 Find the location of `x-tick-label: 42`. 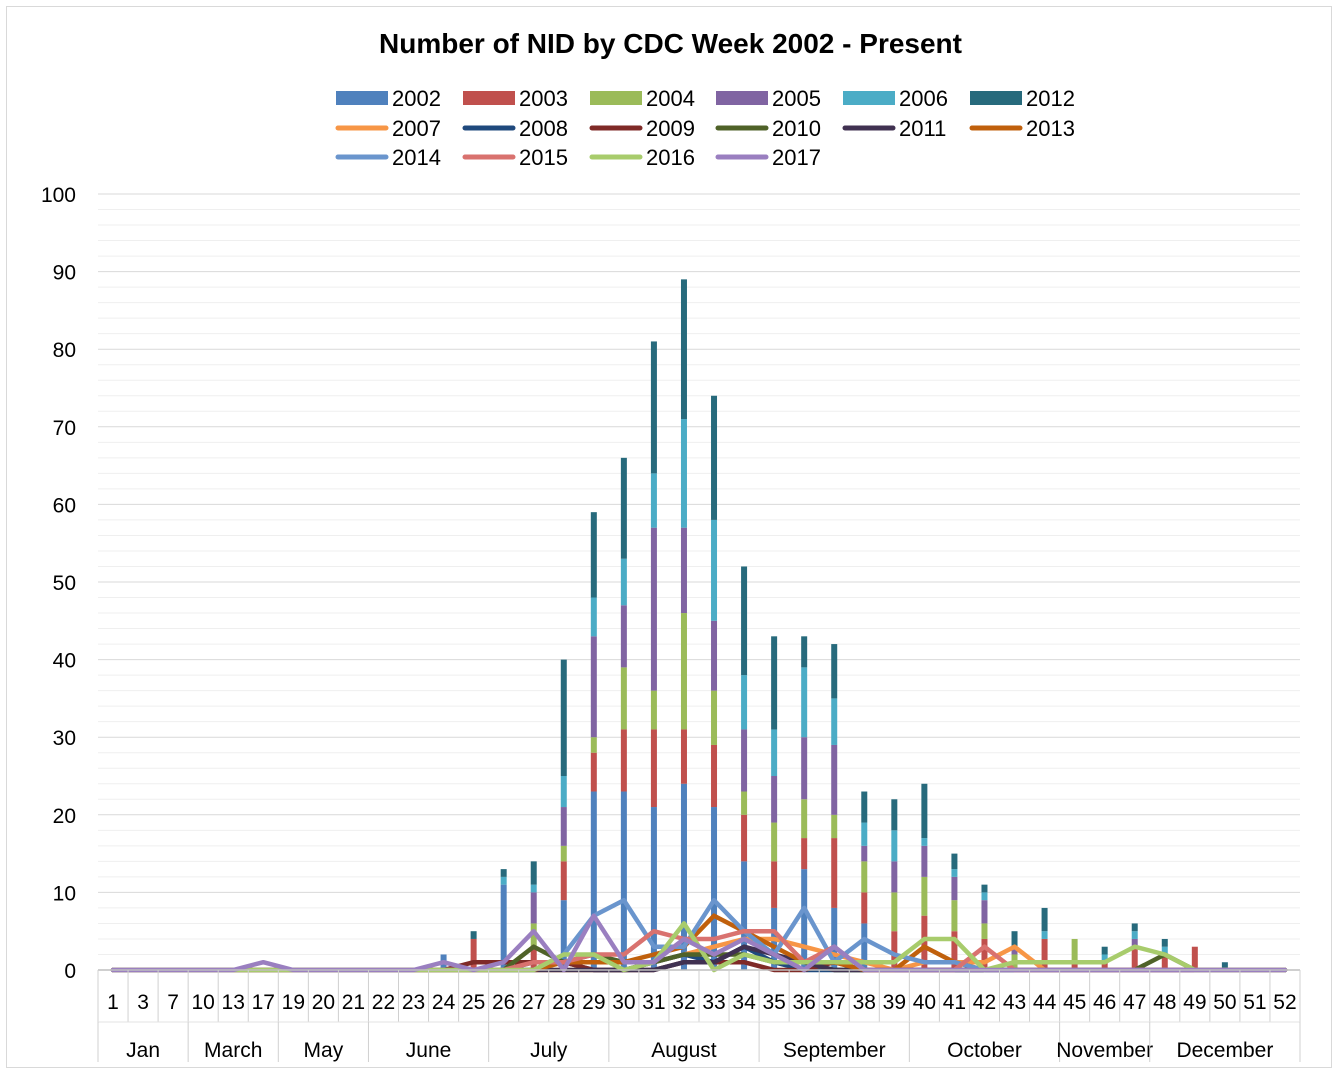

x-tick-label: 42 is located at coordinates (984, 1002).